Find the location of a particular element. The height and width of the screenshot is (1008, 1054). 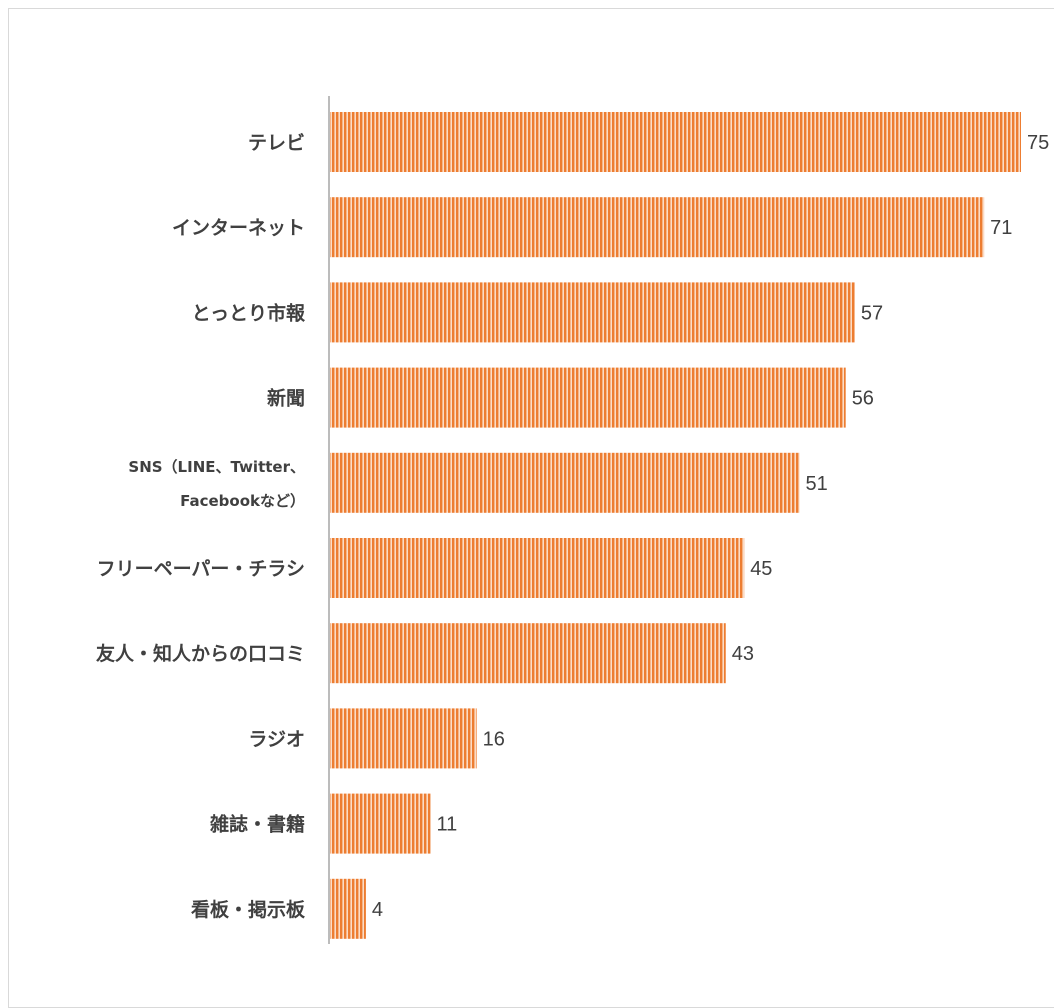

category-tick-label-line: 雑誌・書籍 is located at coordinates (257, 824).